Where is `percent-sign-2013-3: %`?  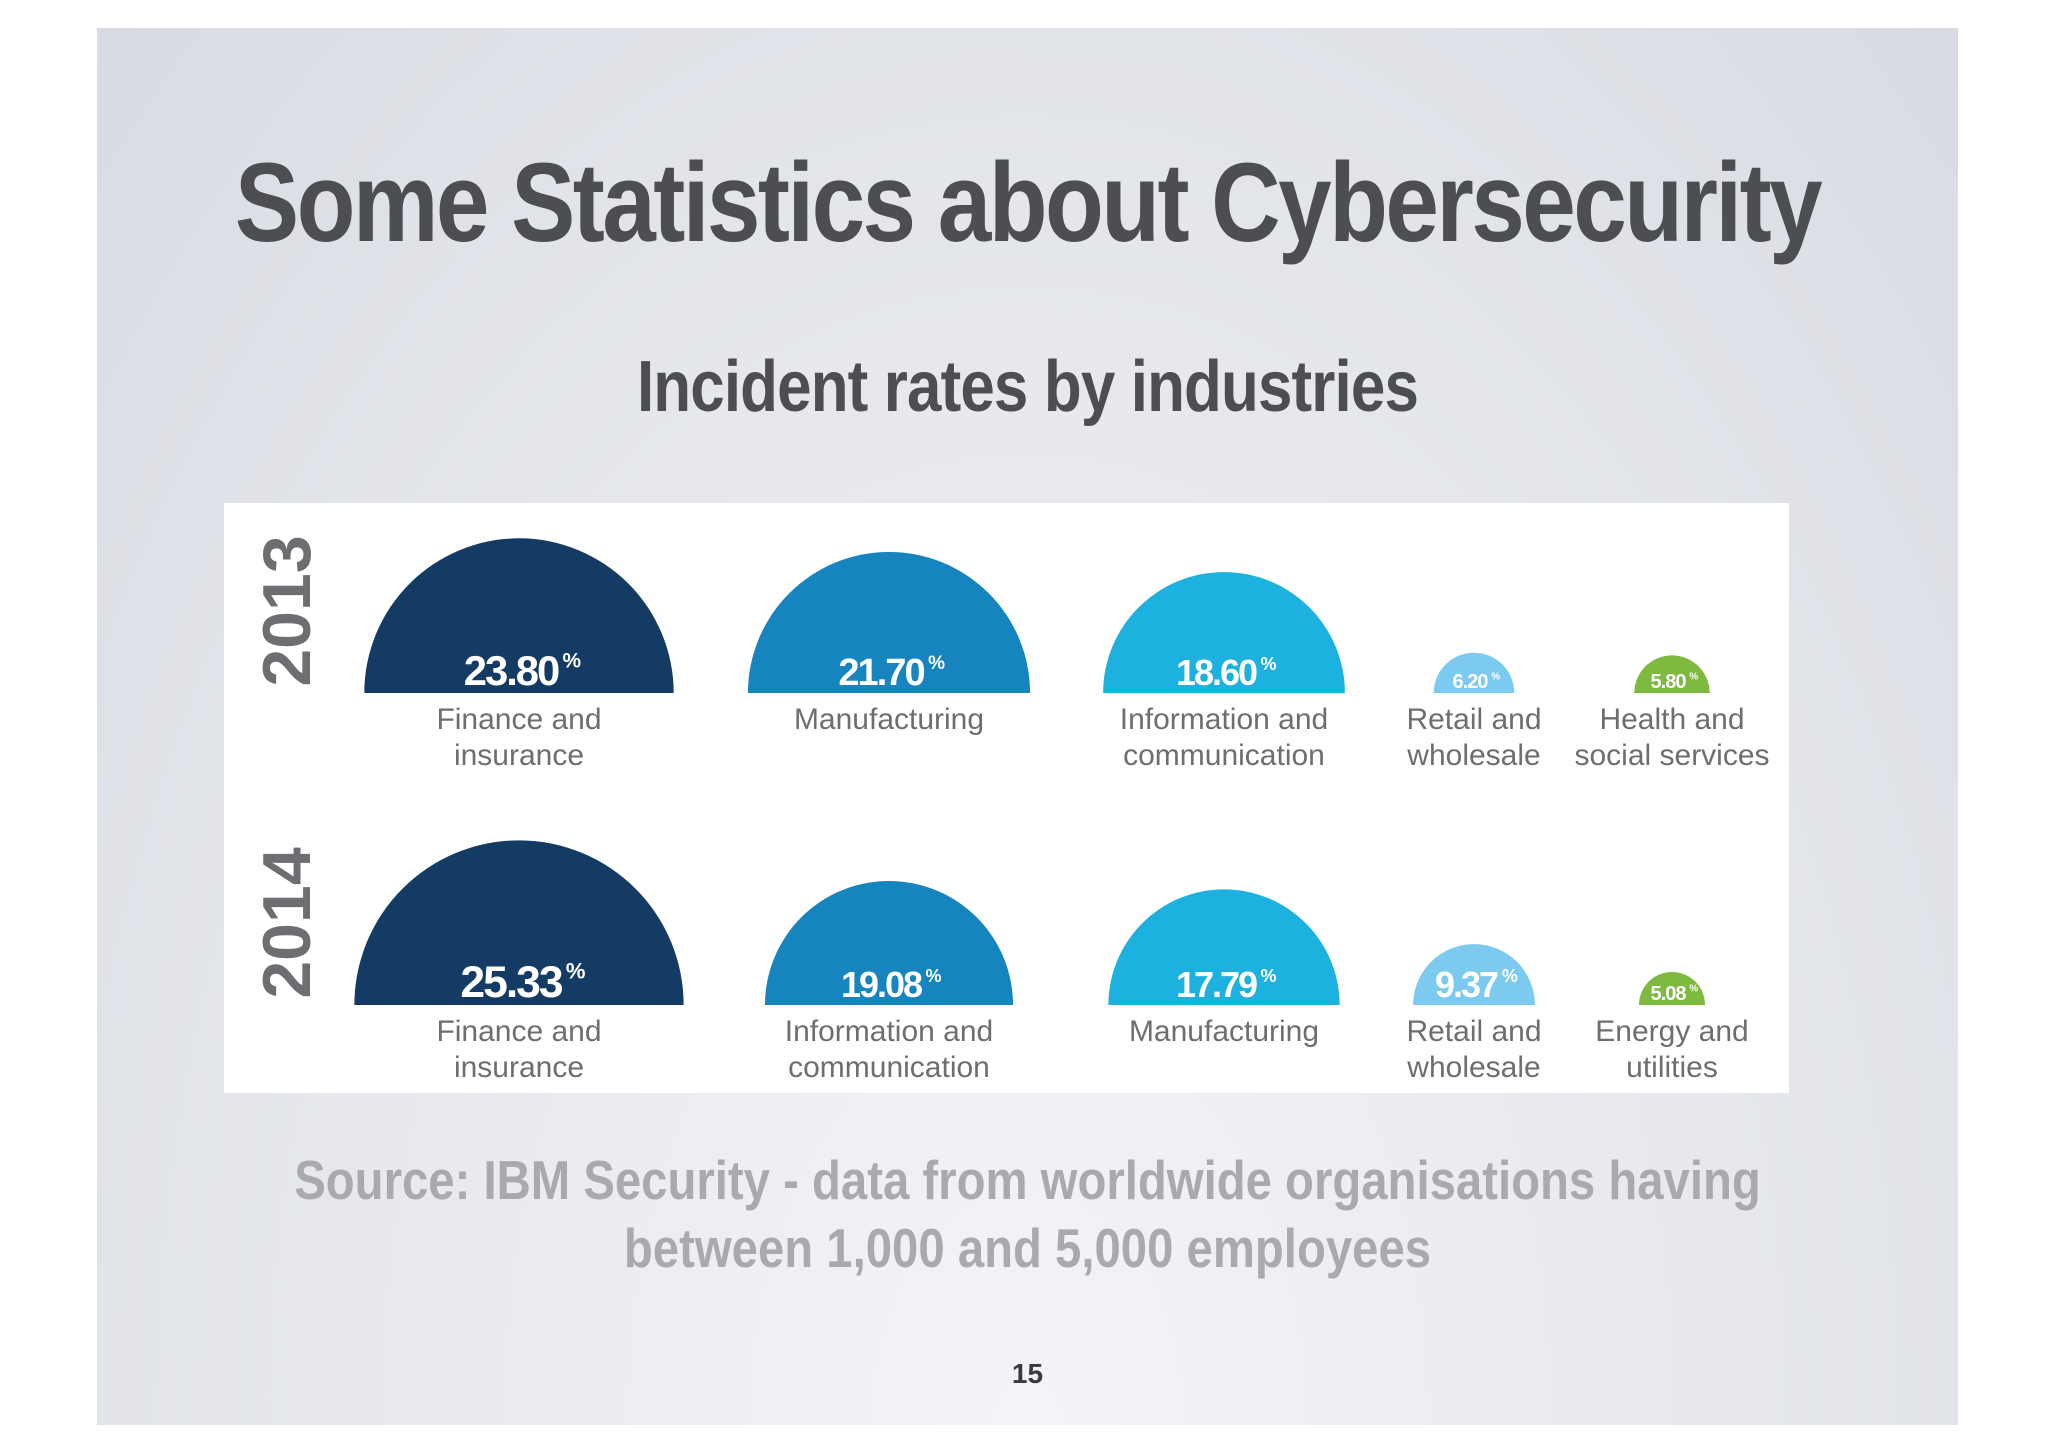
percent-sign-2013-3: % is located at coordinates (1495, 677).